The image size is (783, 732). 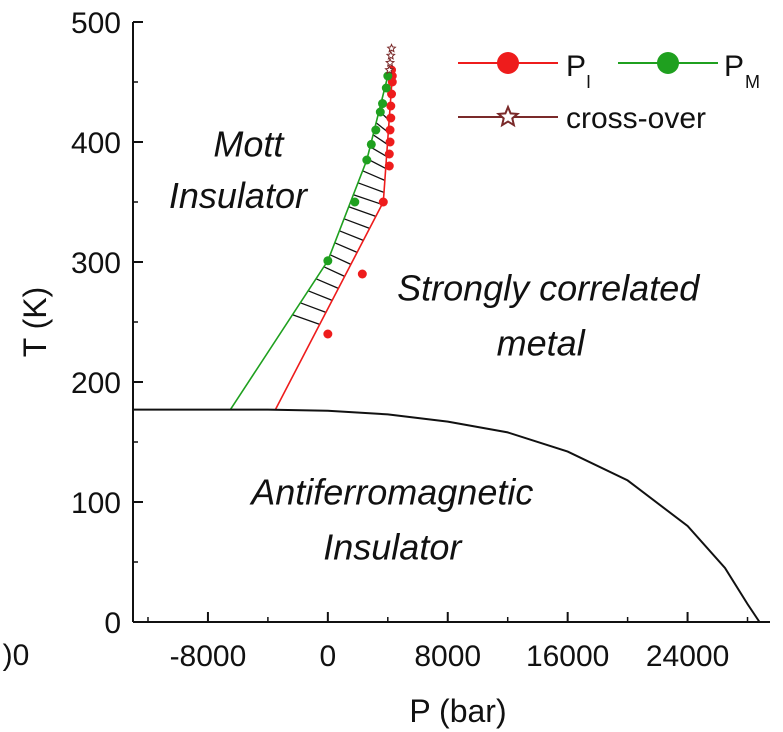 What do you see at coordinates (541, 343) in the screenshot?
I see `region-label-metal: metal` at bounding box center [541, 343].